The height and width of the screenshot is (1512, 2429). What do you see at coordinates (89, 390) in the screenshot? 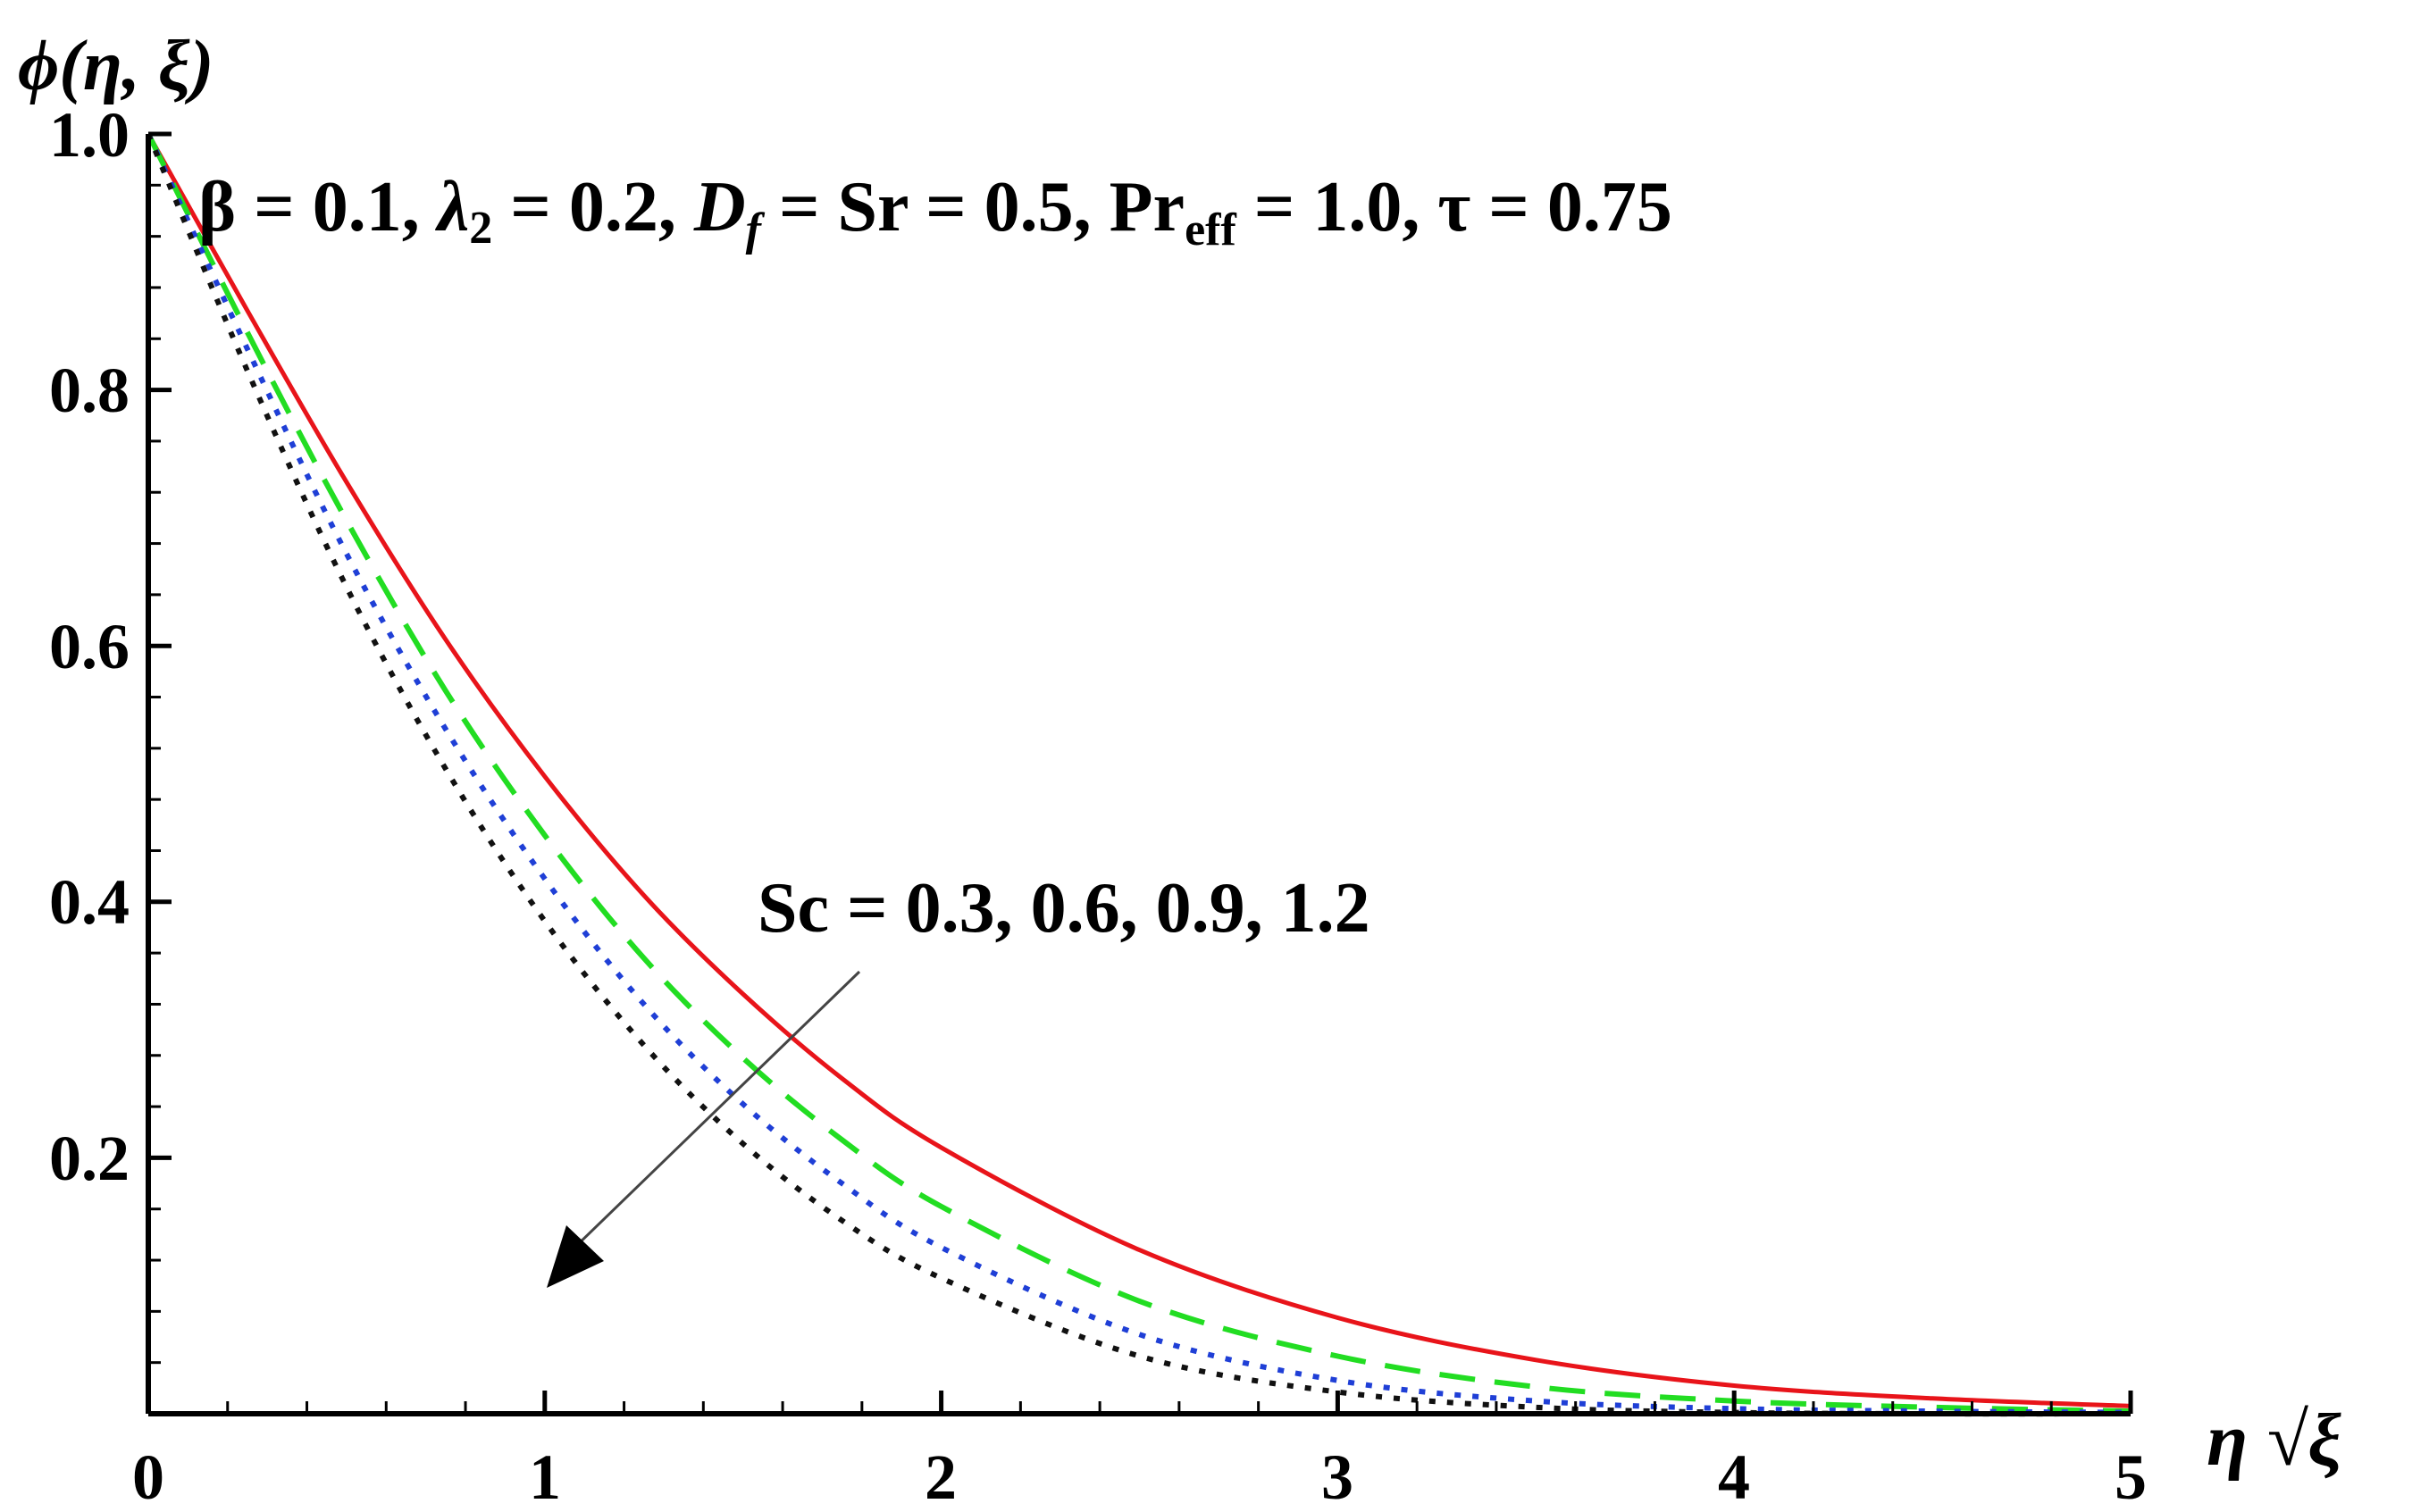
I see `y-tick-label-0.8: 0.8` at bounding box center [89, 390].